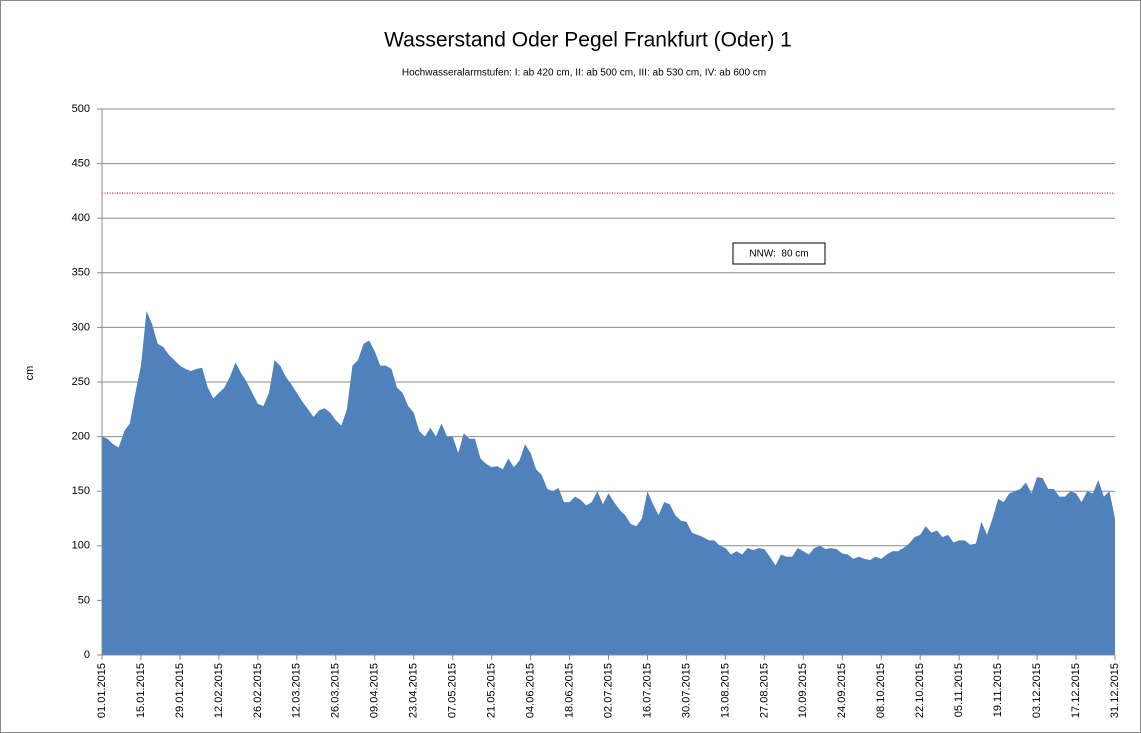 Image resolution: width=1141 pixels, height=733 pixels. I want to click on x-tick-label: 15.01.2015, so click(141, 690).